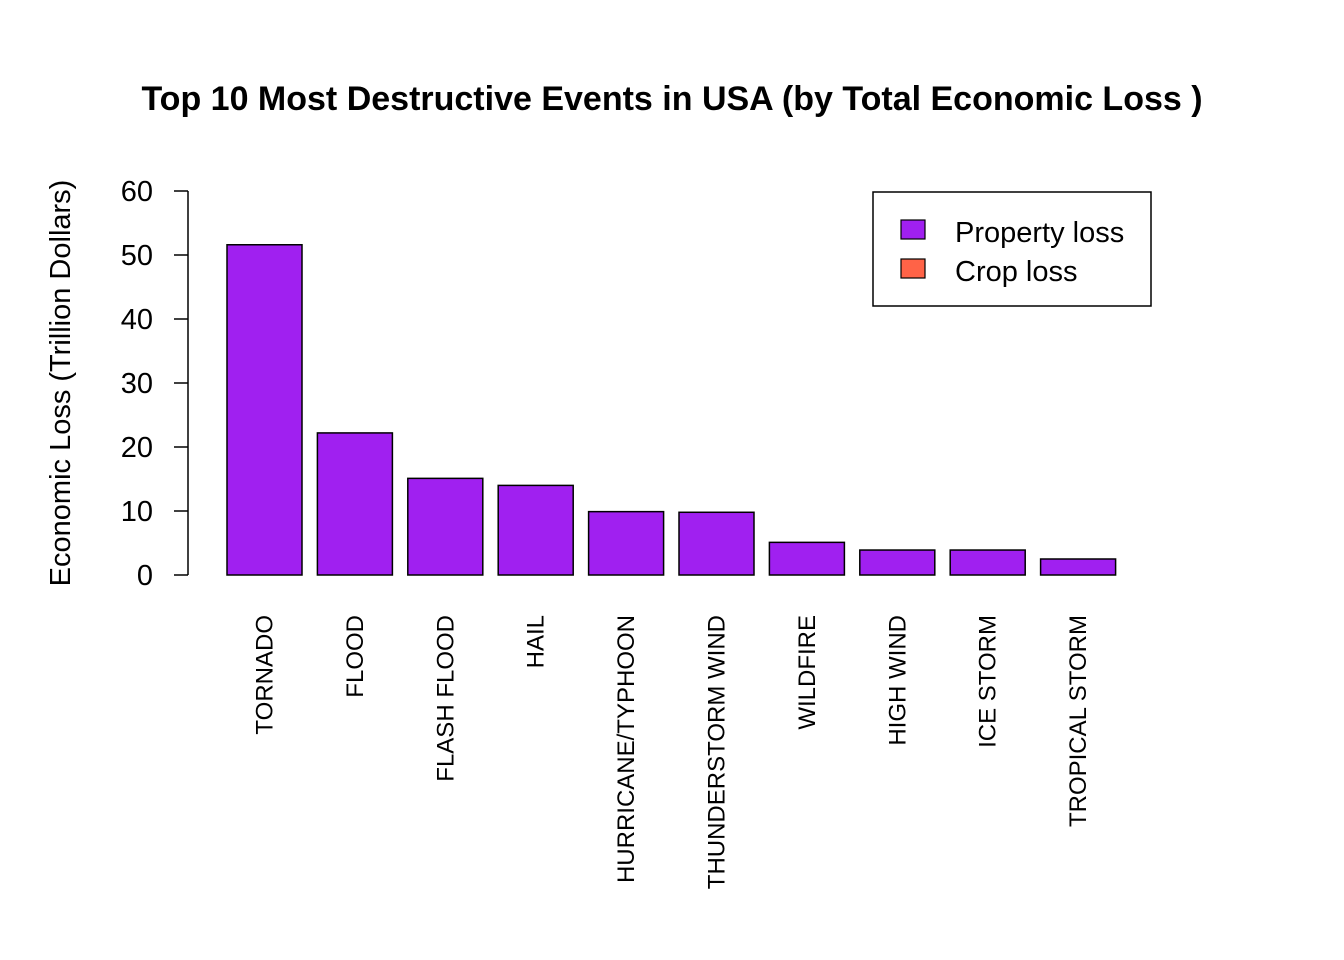 The image size is (1344, 960). I want to click on x-tick-label: TORNADO, so click(265, 675).